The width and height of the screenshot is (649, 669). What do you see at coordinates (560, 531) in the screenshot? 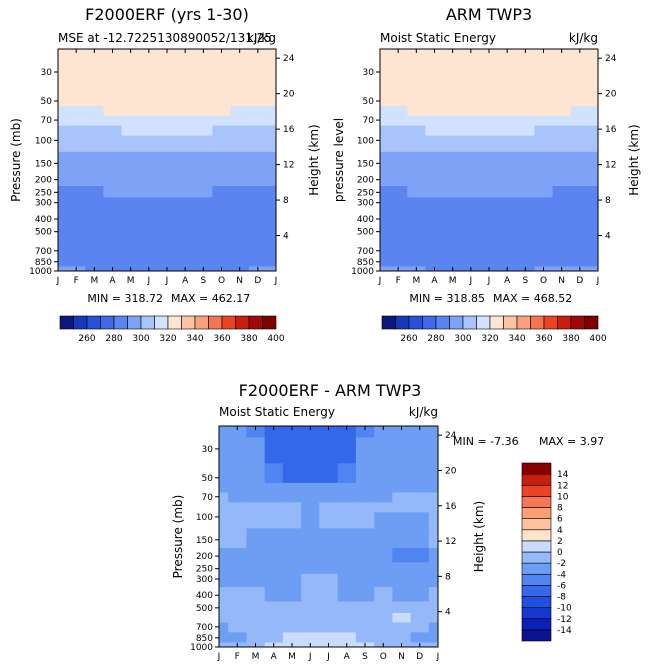
I see `colorbar-label: 4` at bounding box center [560, 531].